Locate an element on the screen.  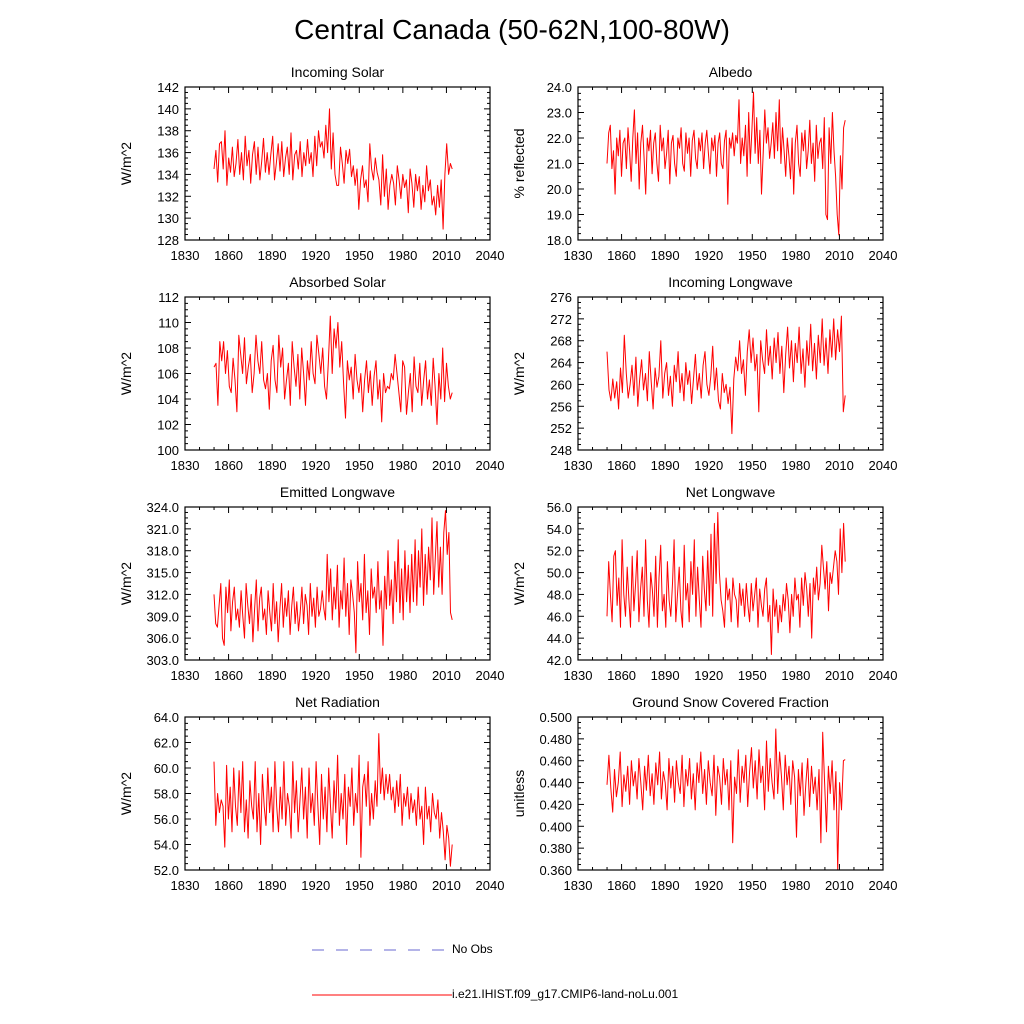
y-tick-label: 58.0 is located at coordinates (166, 794).